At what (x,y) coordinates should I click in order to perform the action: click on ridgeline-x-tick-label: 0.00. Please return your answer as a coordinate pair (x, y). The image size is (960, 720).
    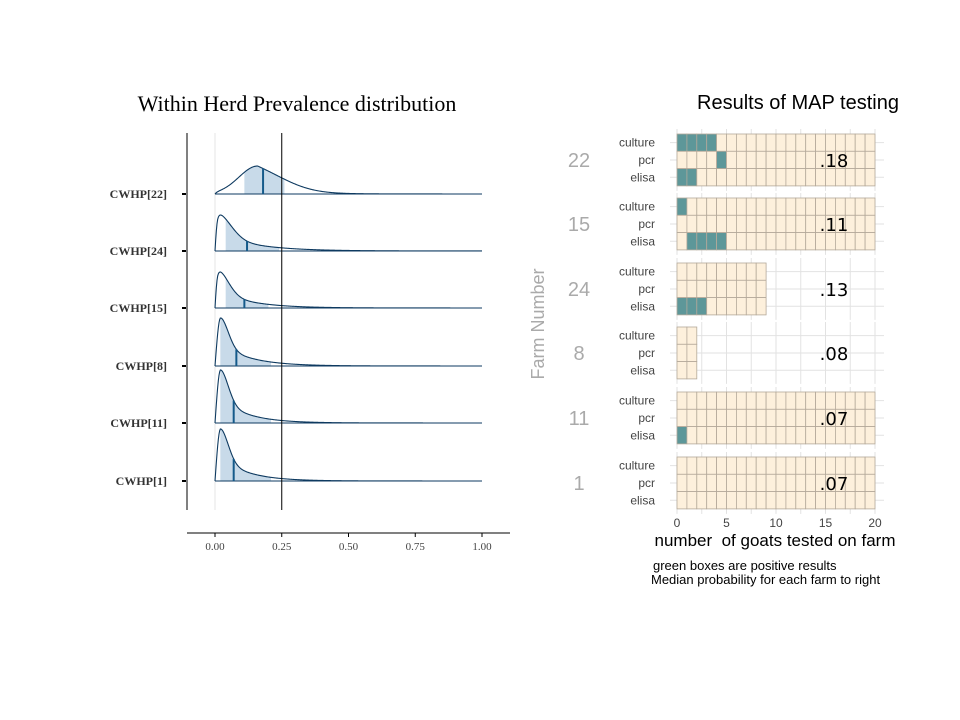
    Looking at the image, I should click on (215, 547).